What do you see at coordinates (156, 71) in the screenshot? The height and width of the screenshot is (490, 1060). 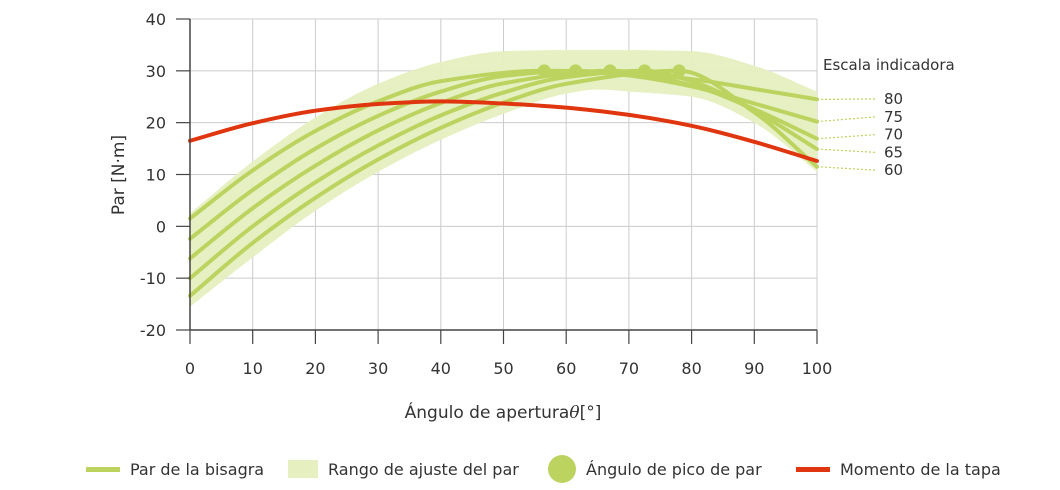 I see `y-tick-label-30: 30` at bounding box center [156, 71].